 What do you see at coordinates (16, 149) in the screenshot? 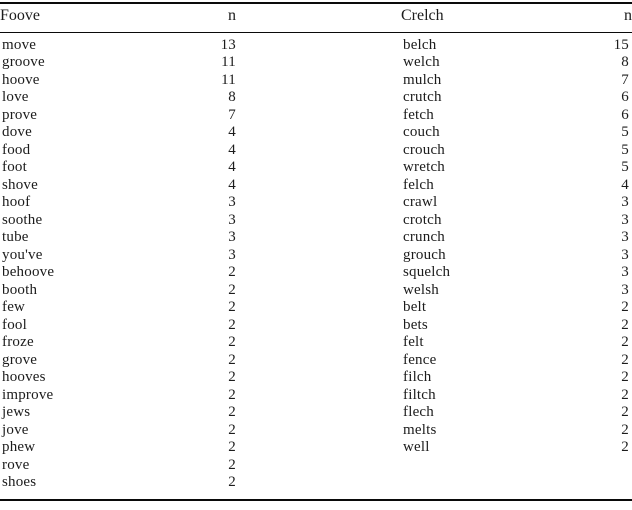
I see `foove-word: food` at bounding box center [16, 149].